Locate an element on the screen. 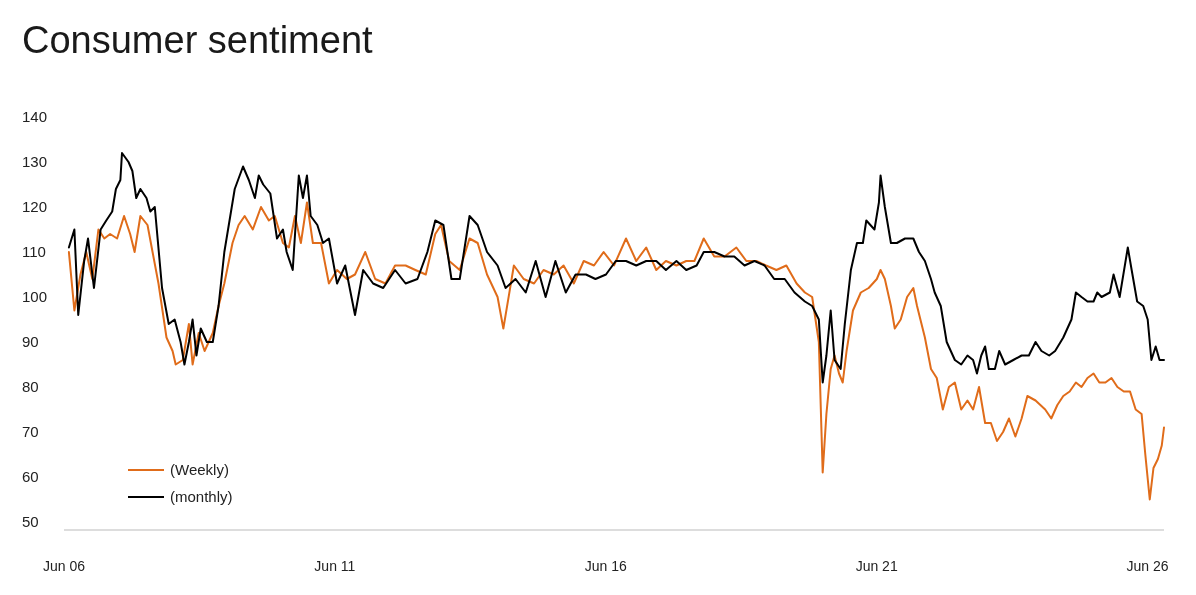 The width and height of the screenshot is (1196, 595). y-tick-label: 140 is located at coordinates (35, 117).